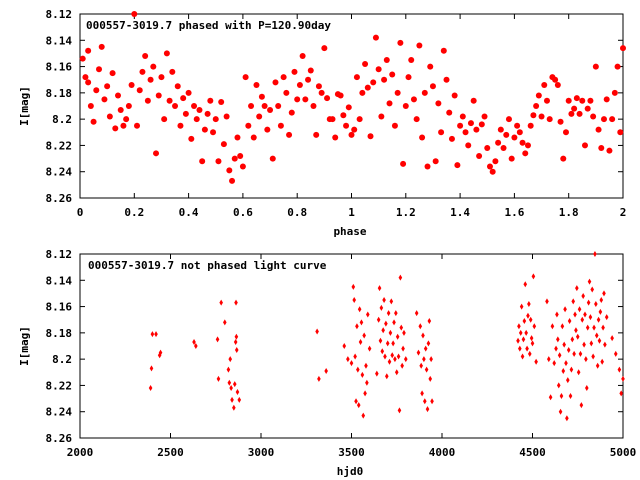 This screenshot has width=640, height=480. I want to click on x-tick-label: 2000, so click(80, 452).